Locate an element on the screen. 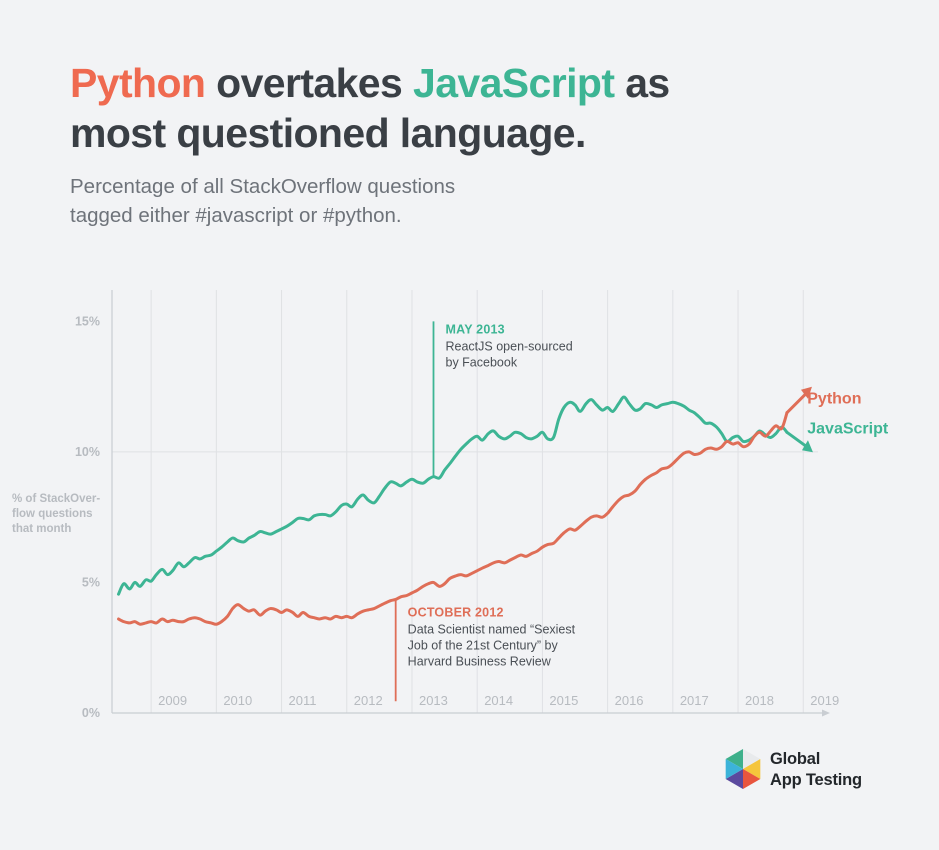 The width and height of the screenshot is (939, 850). y-tick-label: 5% is located at coordinates (91, 582).